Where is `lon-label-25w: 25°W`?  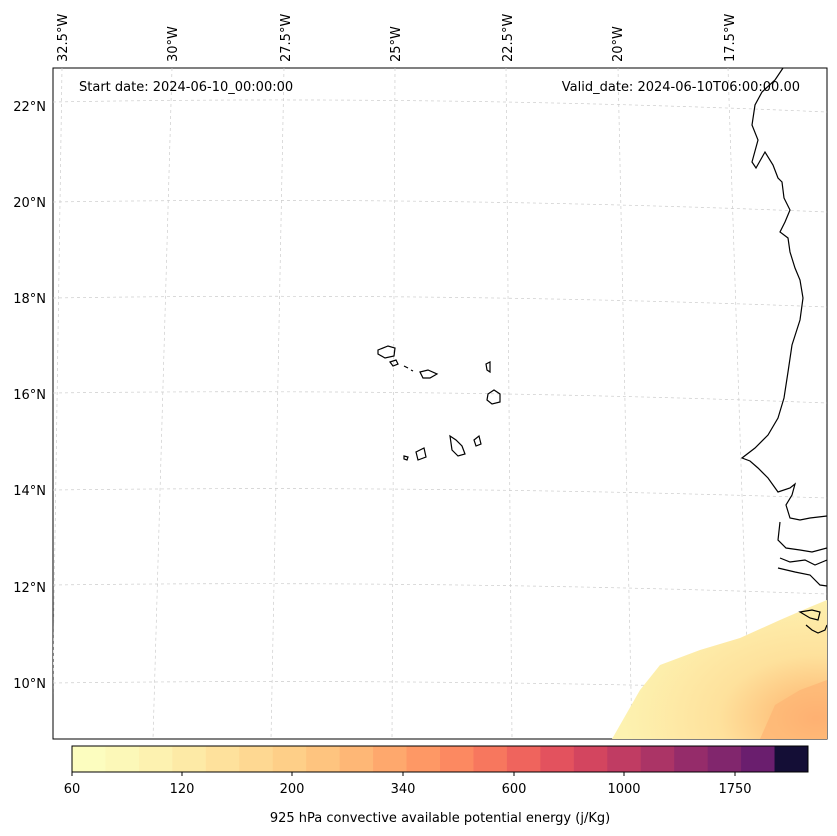
lon-label-25w: 25°W is located at coordinates (396, 44).